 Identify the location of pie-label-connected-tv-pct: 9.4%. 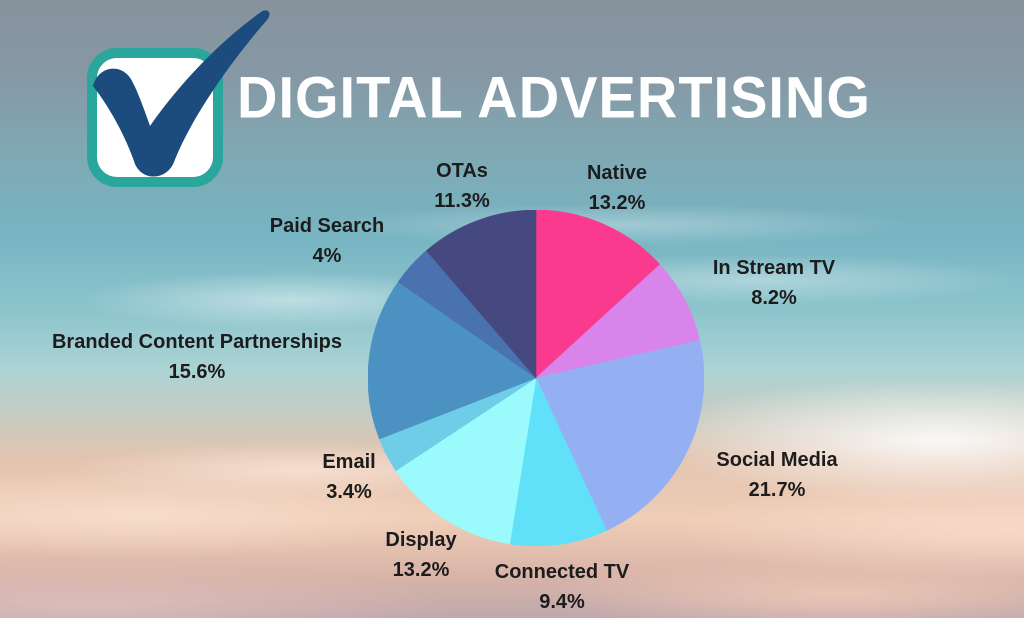
(562, 602).